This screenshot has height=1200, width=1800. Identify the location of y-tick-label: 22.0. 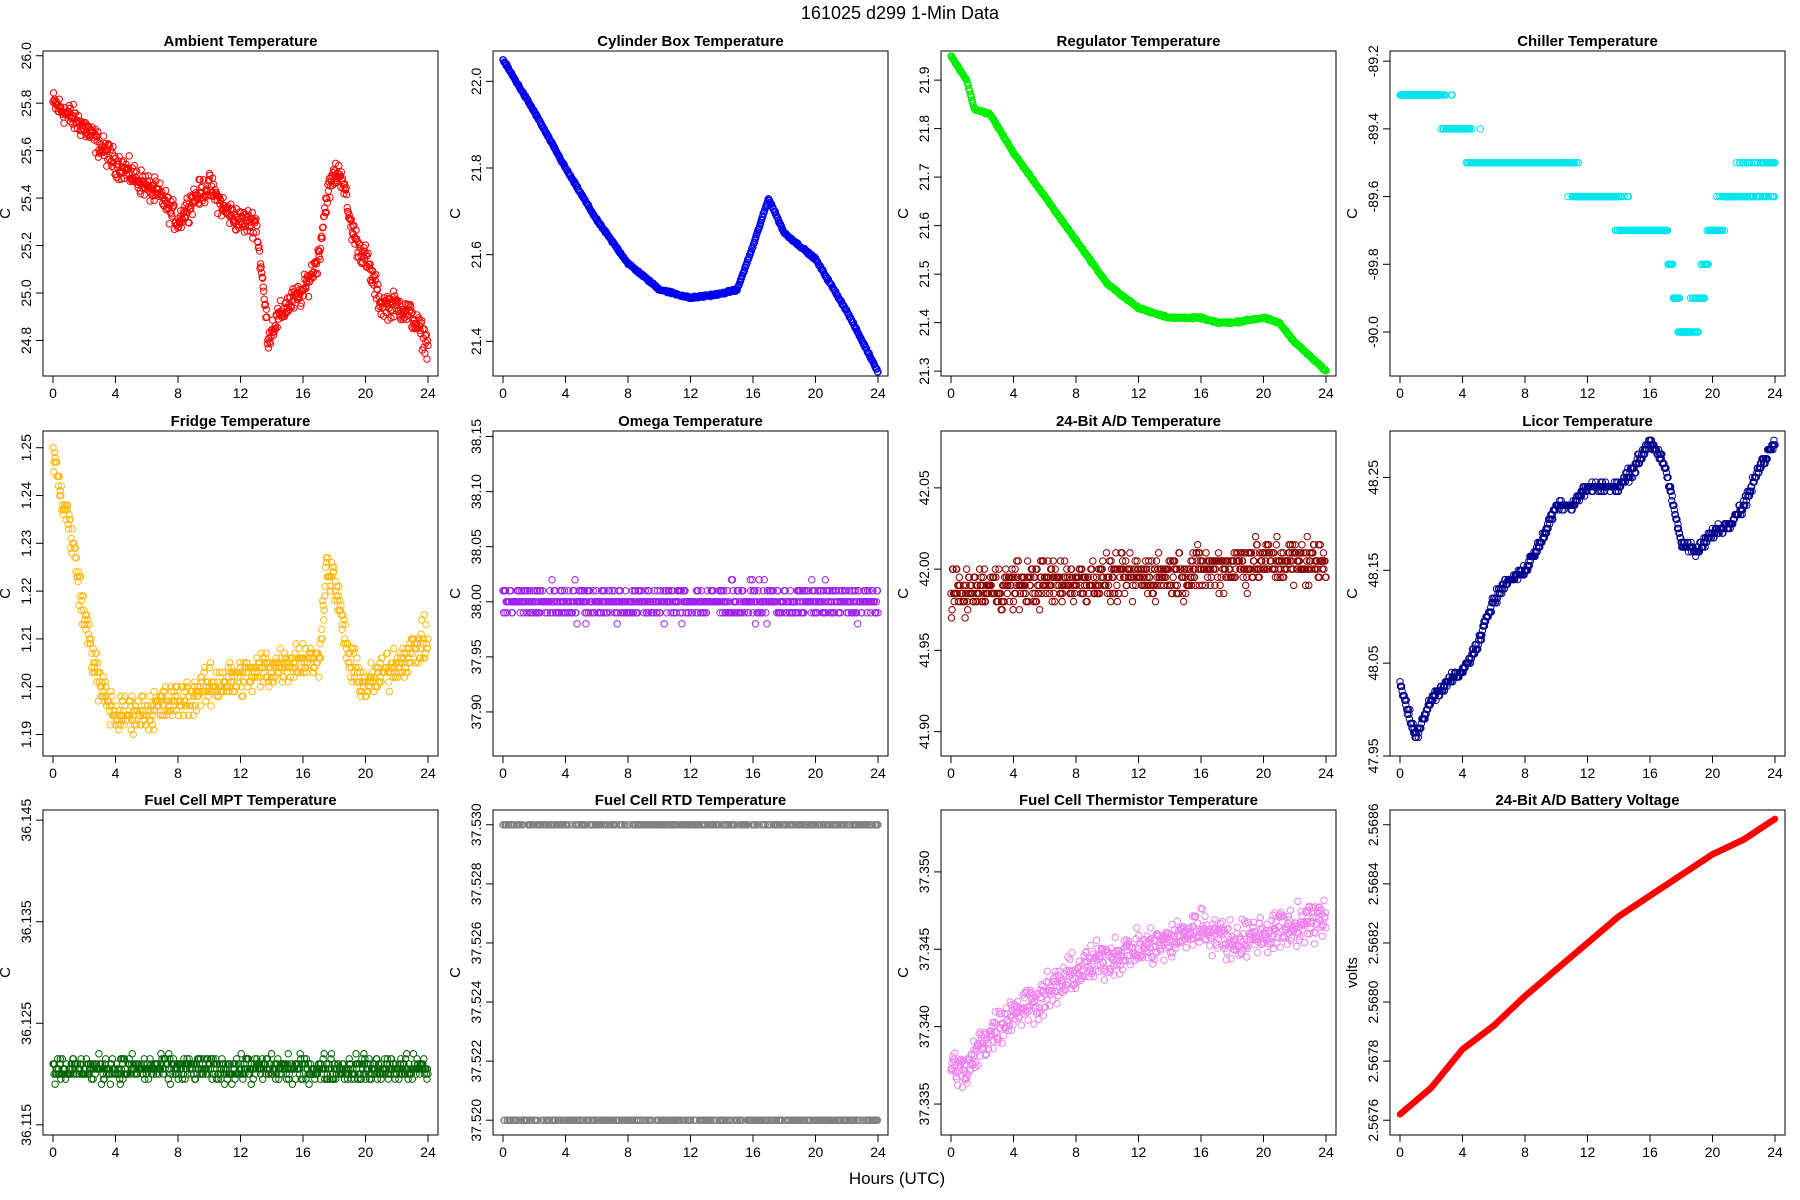
(476, 80).